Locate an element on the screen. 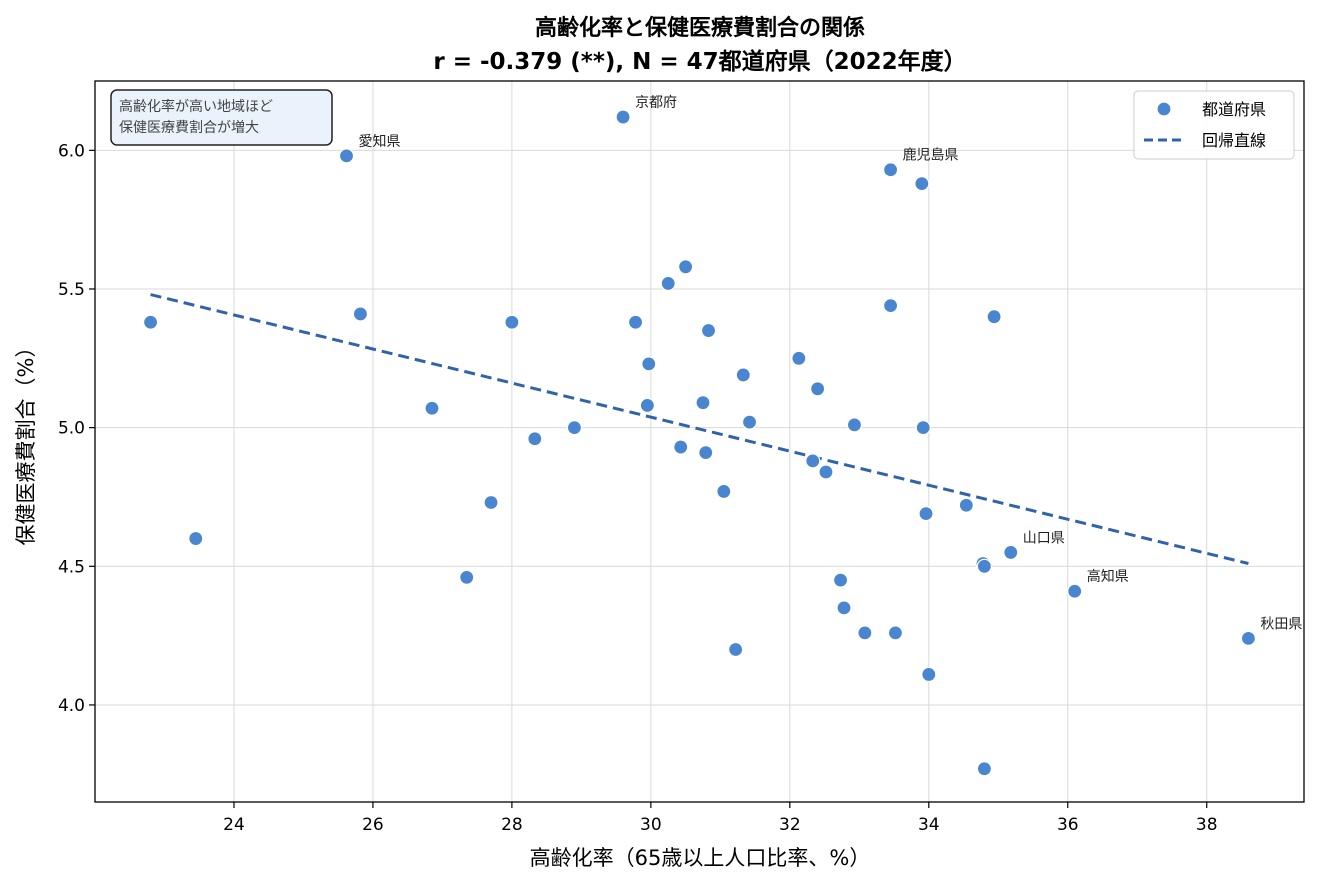 This screenshot has height=885, width=1327. point-annotation: 鹿児島県 is located at coordinates (931, 155).